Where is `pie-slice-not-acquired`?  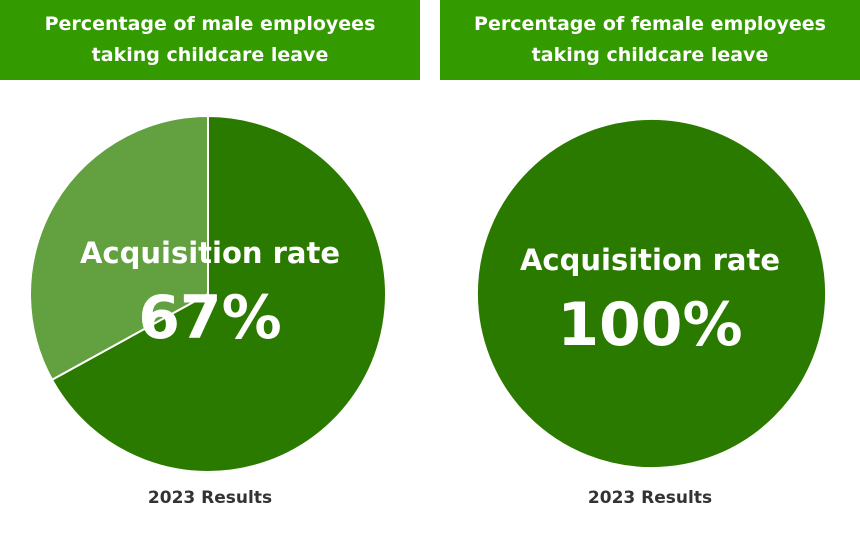 pie-slice-not-acquired is located at coordinates (119, 248).